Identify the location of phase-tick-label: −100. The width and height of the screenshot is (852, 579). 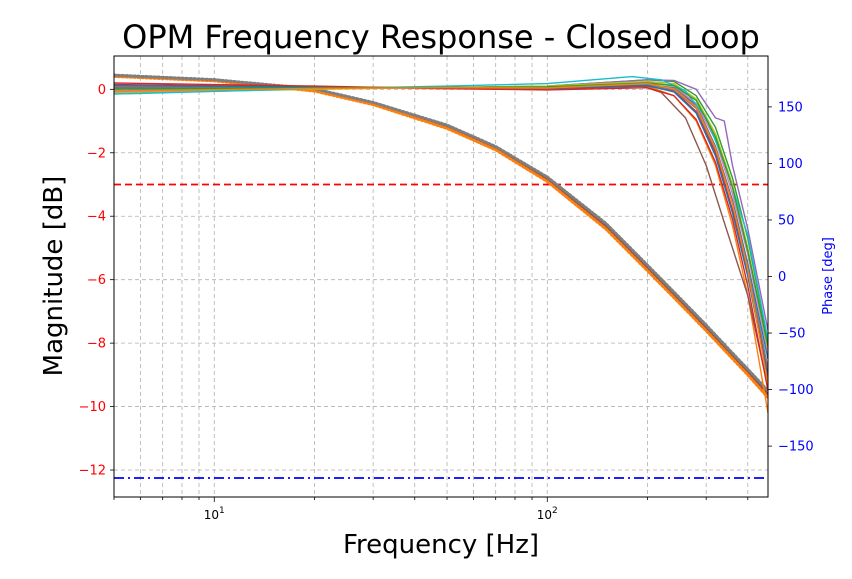
(796, 390).